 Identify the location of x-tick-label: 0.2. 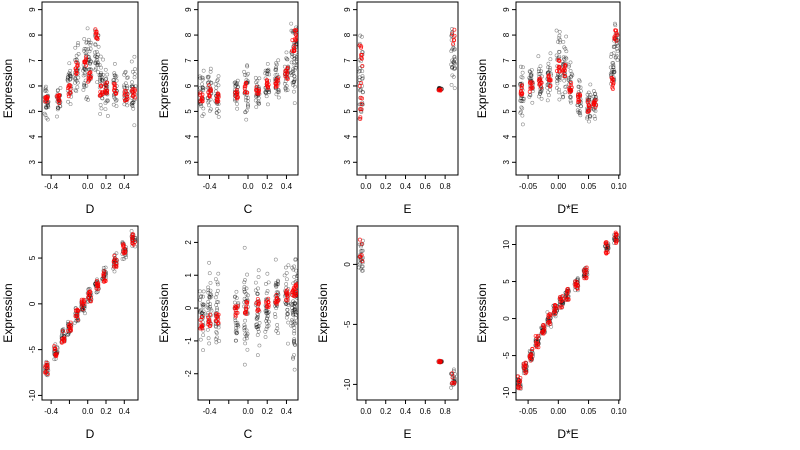
(386, 411).